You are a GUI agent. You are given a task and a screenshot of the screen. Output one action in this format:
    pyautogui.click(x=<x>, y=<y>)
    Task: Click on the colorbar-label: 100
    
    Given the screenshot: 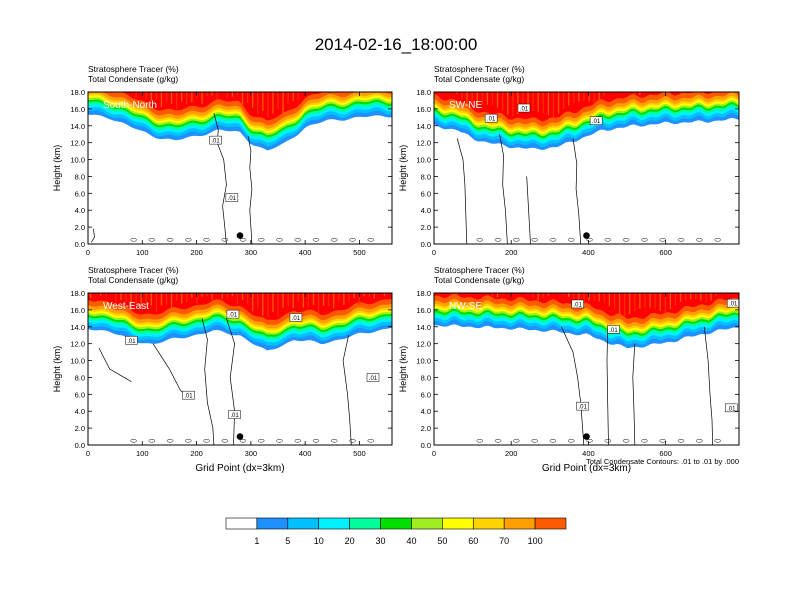 What is the action you would take?
    pyautogui.click(x=535, y=541)
    